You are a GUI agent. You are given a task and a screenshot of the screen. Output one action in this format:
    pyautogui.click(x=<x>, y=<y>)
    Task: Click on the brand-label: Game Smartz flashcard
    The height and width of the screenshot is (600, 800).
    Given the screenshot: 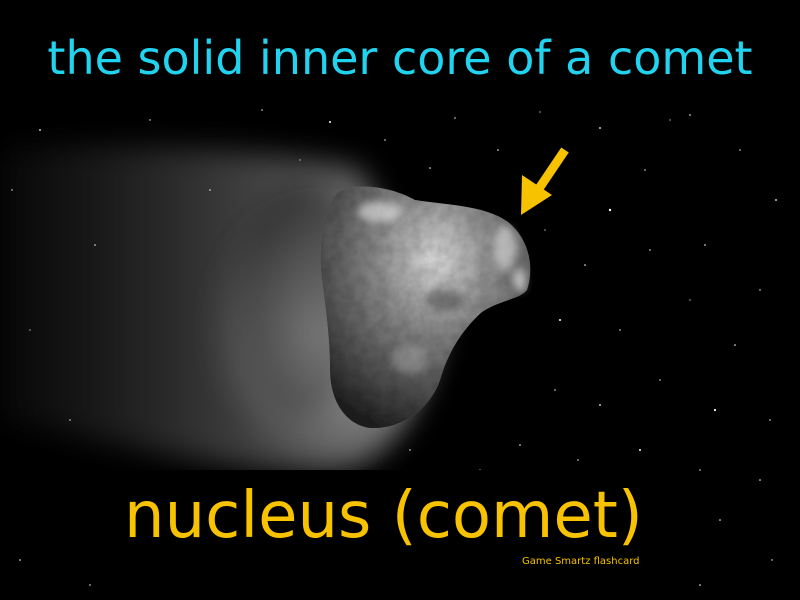 What is the action you would take?
    pyautogui.click(x=581, y=561)
    